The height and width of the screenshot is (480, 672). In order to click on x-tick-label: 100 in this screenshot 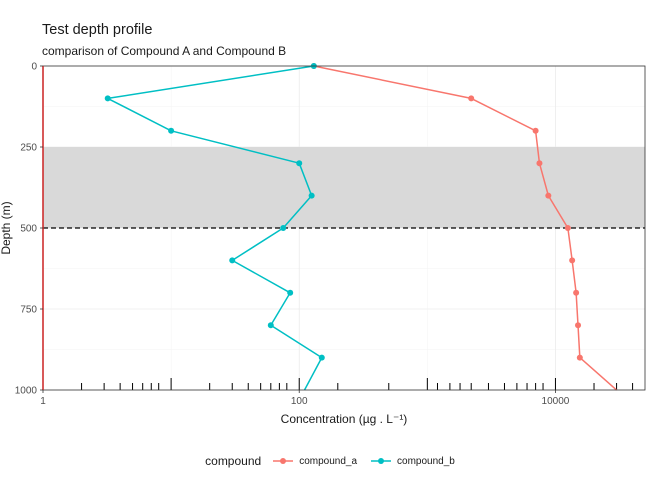, I will do `click(299, 401)`.